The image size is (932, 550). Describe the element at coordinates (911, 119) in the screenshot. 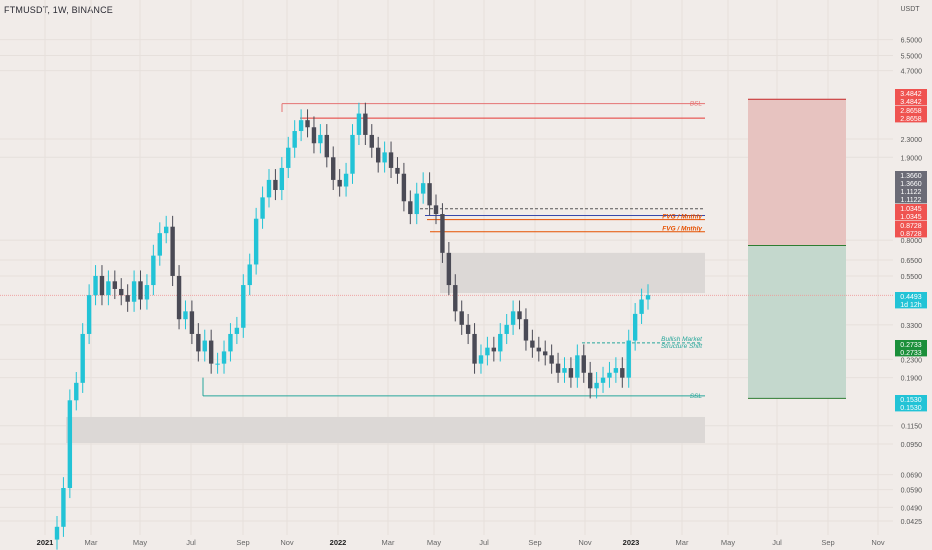

I see `price-label-text: 2.8658` at that location.